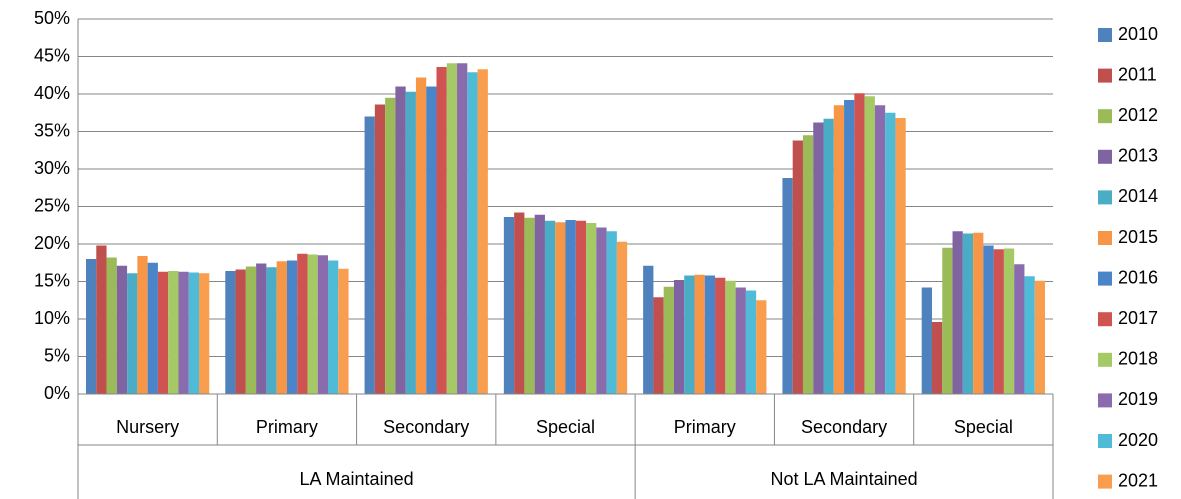  Describe the element at coordinates (52, 168) in the screenshot. I see `y-tick-label: 30%` at that location.